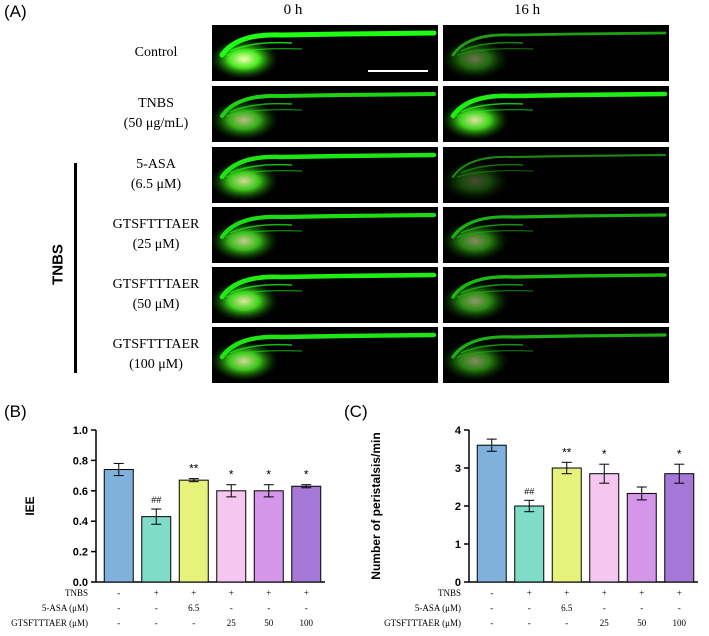 The height and width of the screenshot is (636, 709). I want to click on panel-a-label: (A), so click(15, 11).